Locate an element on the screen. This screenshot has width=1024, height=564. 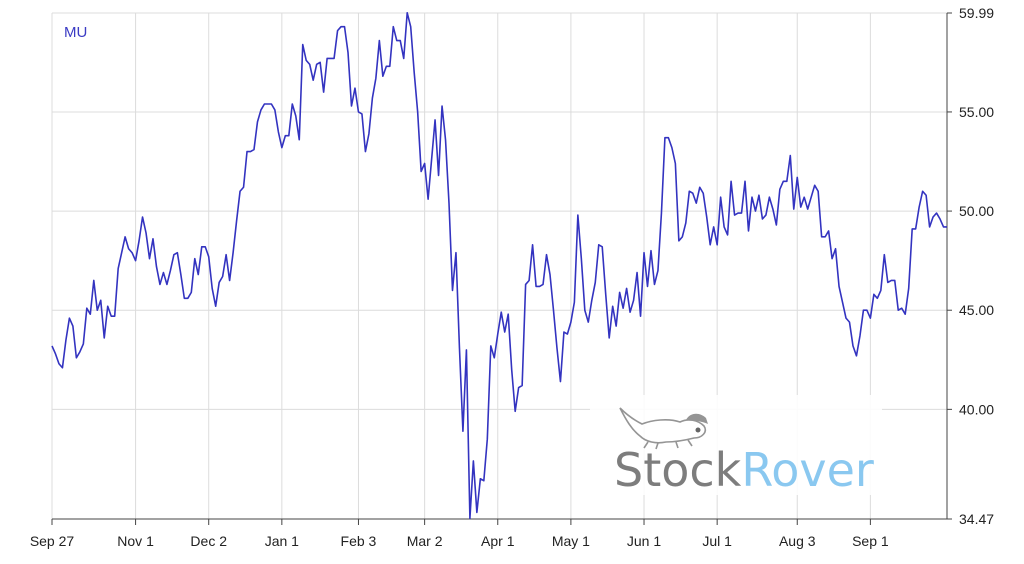
y-tick-label: 55.00 is located at coordinates (976, 112).